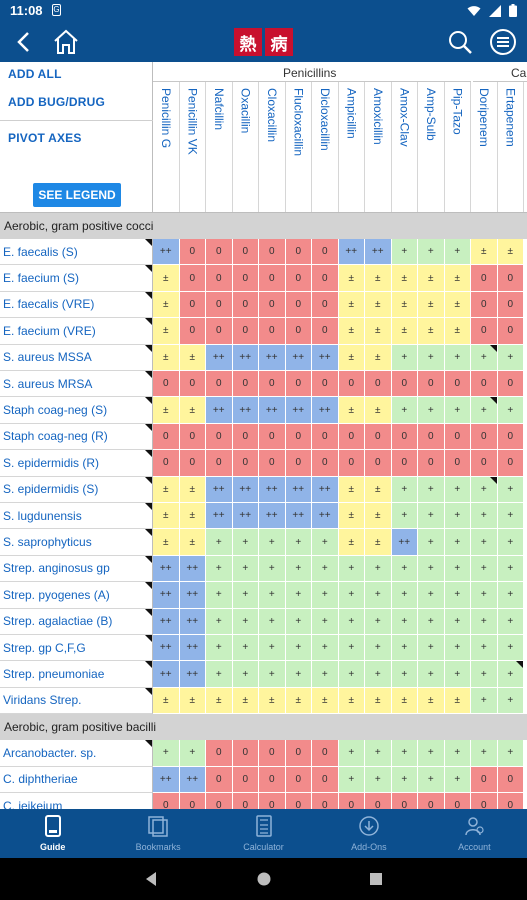 This screenshot has height=900, width=527. Describe the element at coordinates (263, 833) in the screenshot. I see `nav-calculator: Calculator` at that location.